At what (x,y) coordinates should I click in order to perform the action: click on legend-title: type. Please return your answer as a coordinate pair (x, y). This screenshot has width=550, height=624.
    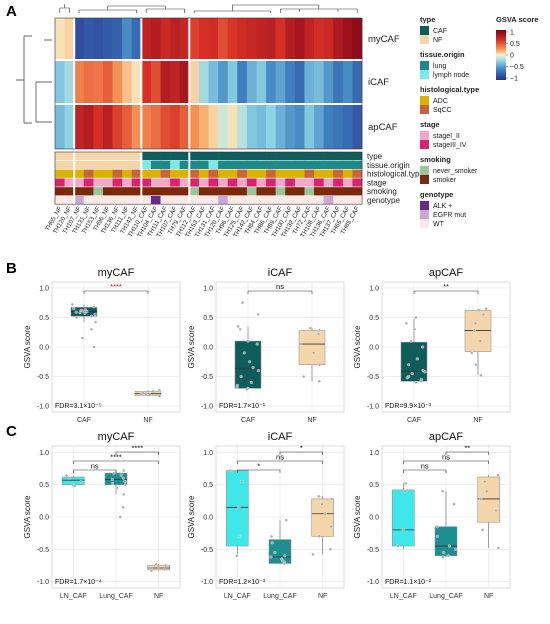
    Looking at the image, I should click on (427, 19).